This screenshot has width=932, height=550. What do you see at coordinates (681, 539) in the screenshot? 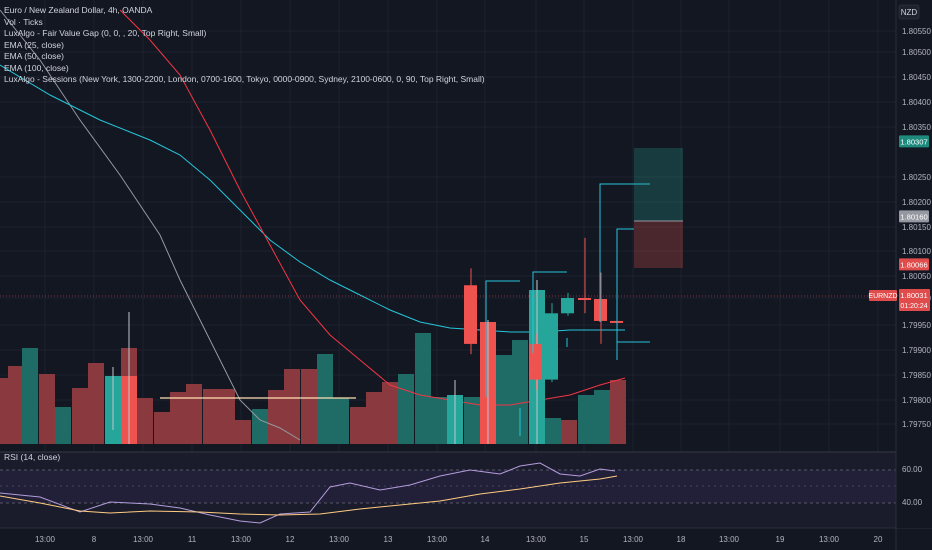
I see `time-tick: 18` at bounding box center [681, 539].